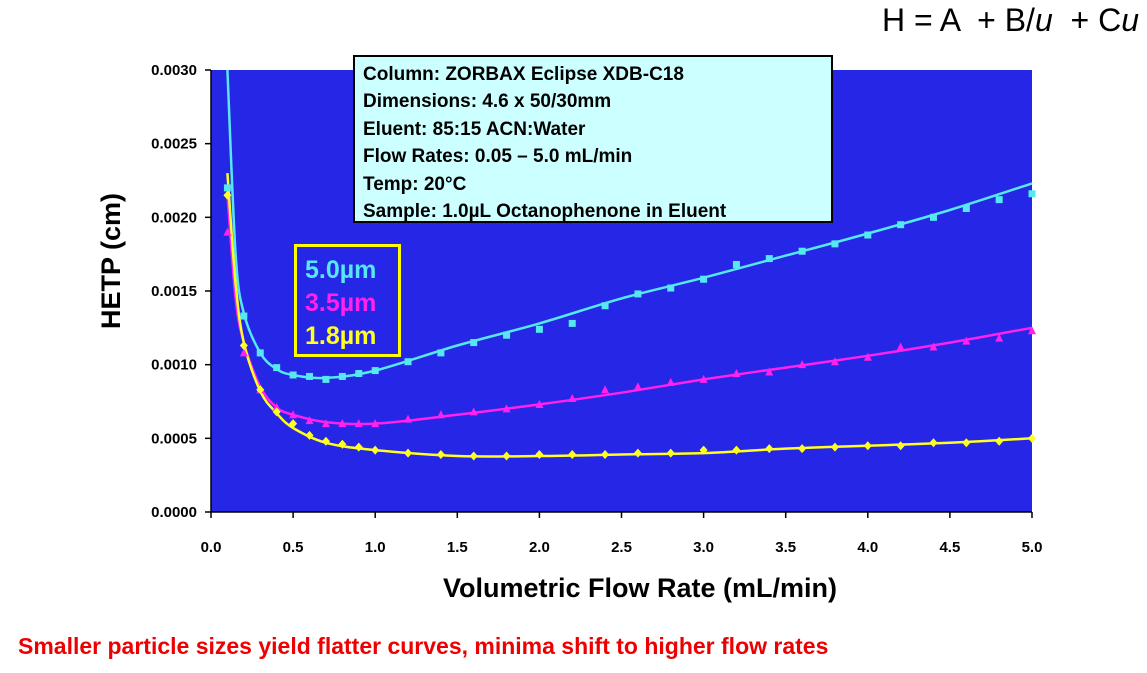  I want to click on equation-h: H = A, so click(920, 20).